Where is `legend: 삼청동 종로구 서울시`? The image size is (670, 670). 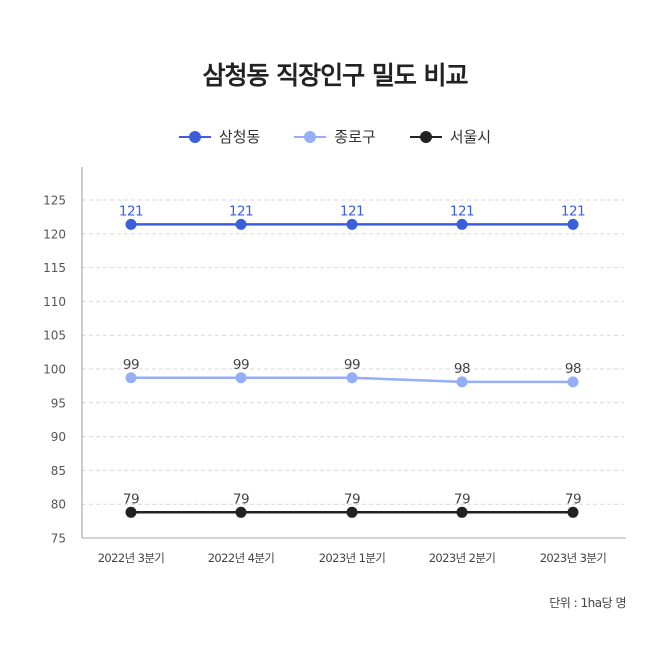
legend: 삼청동 종로구 서울시 is located at coordinates (335, 136).